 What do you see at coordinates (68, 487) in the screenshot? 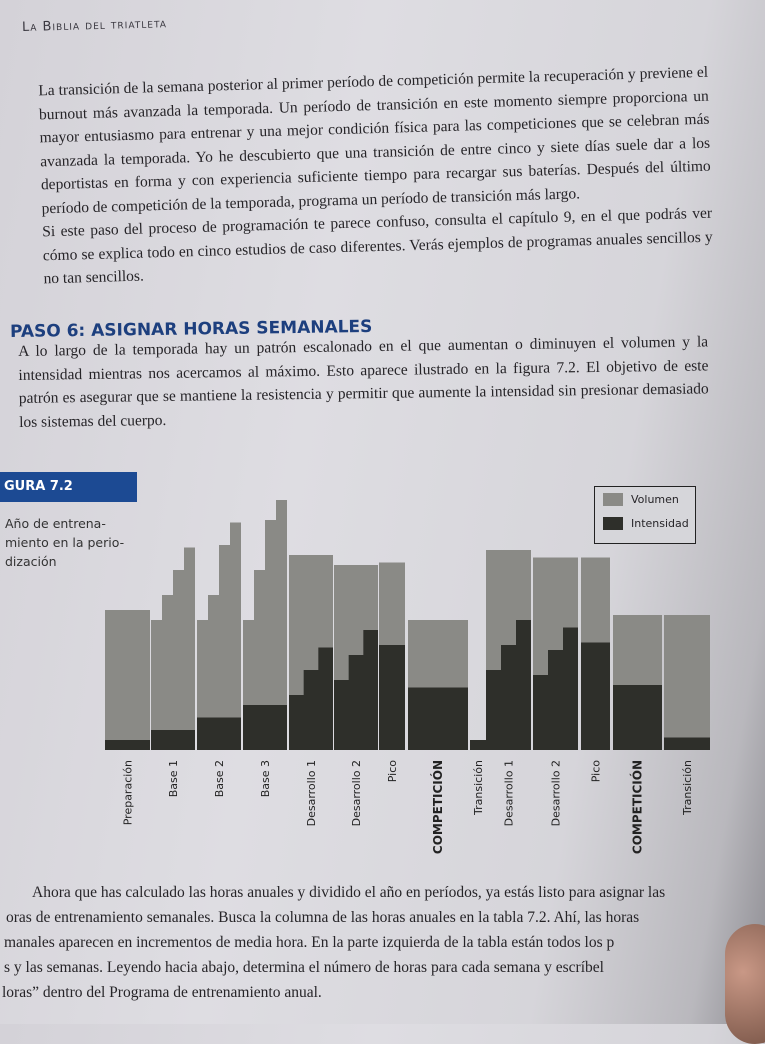
I see `figure-label: GURA 7.2` at bounding box center [68, 487].